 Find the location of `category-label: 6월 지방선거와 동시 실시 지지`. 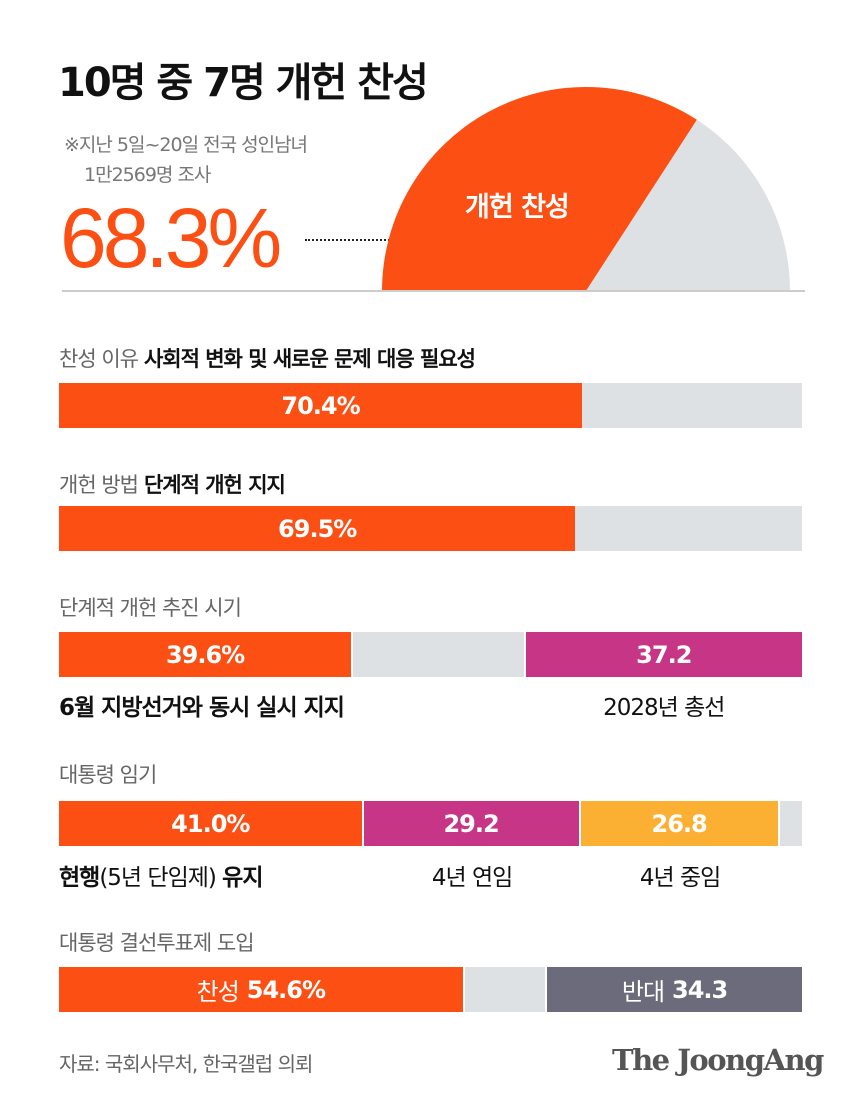

category-label: 6월 지방선거와 동시 실시 지지 is located at coordinates (202, 705).